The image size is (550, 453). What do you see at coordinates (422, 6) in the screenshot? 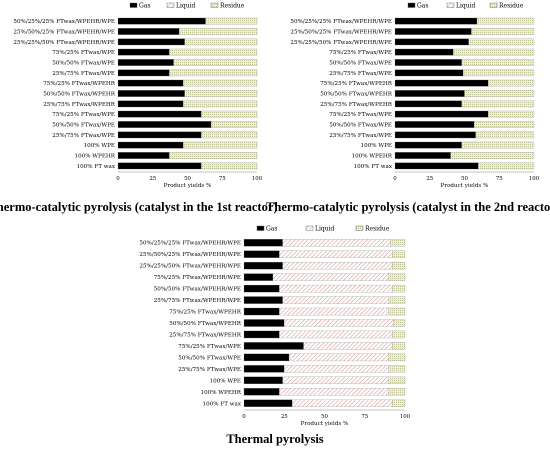
I see `legend-label-gas: Gas` at bounding box center [422, 6].